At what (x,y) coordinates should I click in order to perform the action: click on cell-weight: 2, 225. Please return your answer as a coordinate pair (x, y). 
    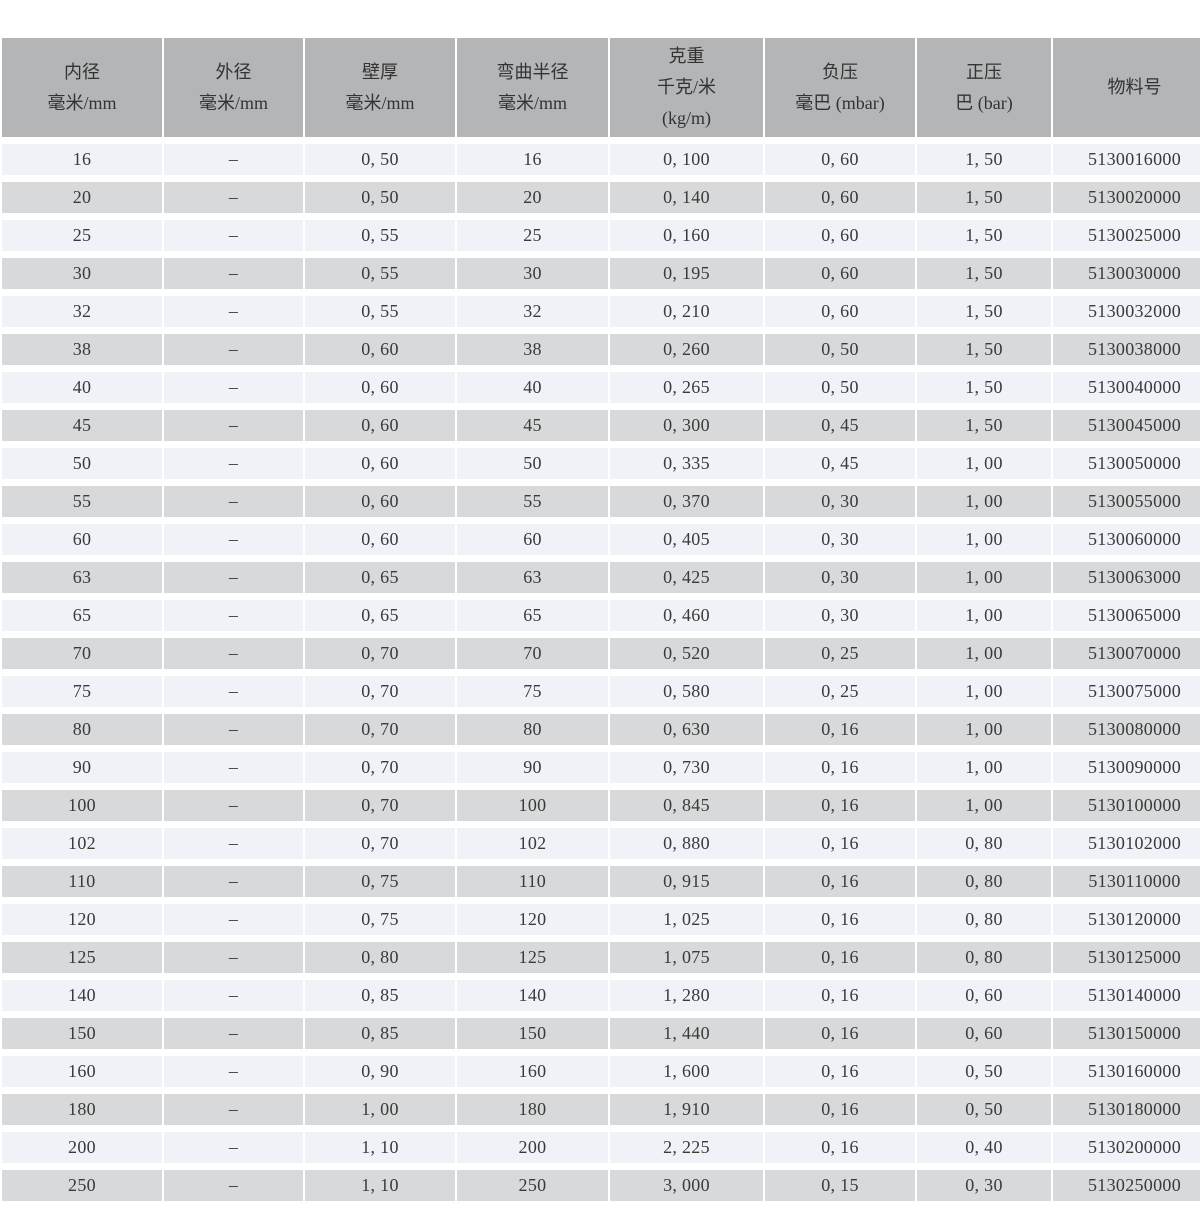
    Looking at the image, I should click on (686, 1147).